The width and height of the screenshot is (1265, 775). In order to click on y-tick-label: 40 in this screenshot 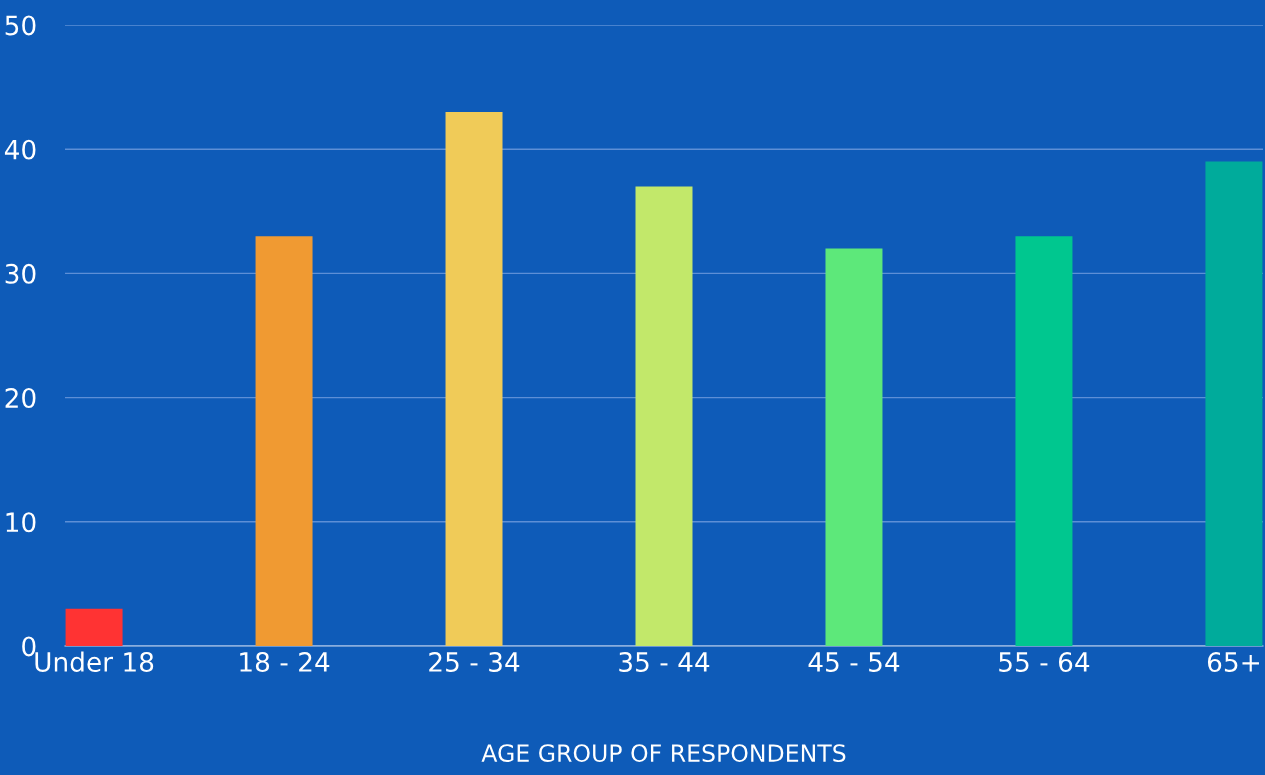, I will do `click(20, 149)`.